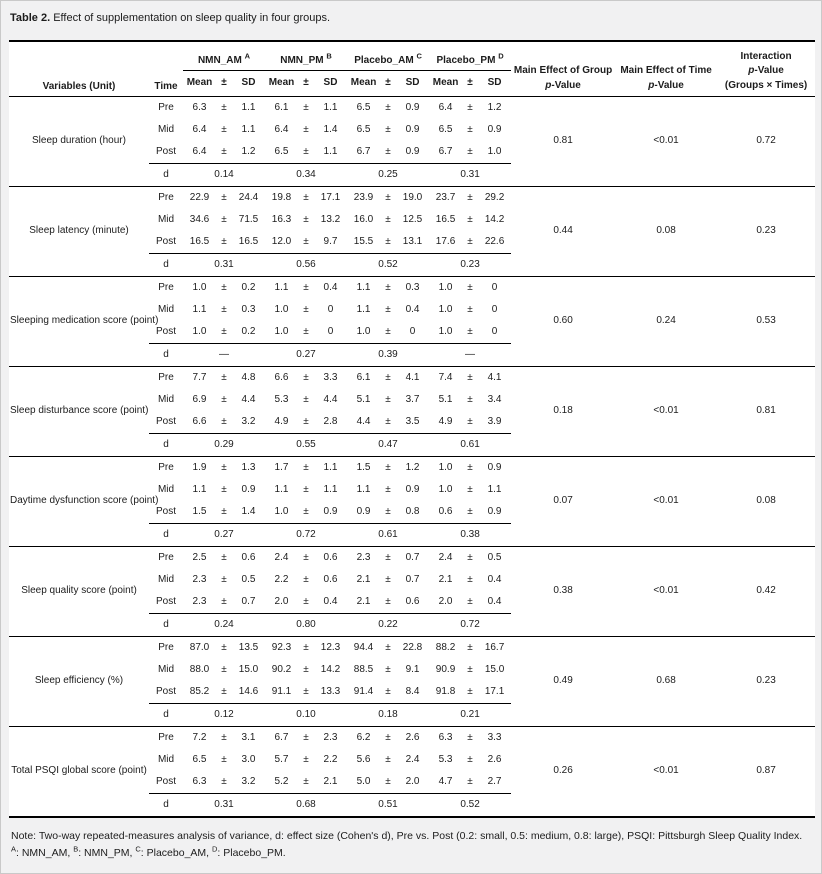  I want to click on mean-value: 2.4, so click(281, 557).